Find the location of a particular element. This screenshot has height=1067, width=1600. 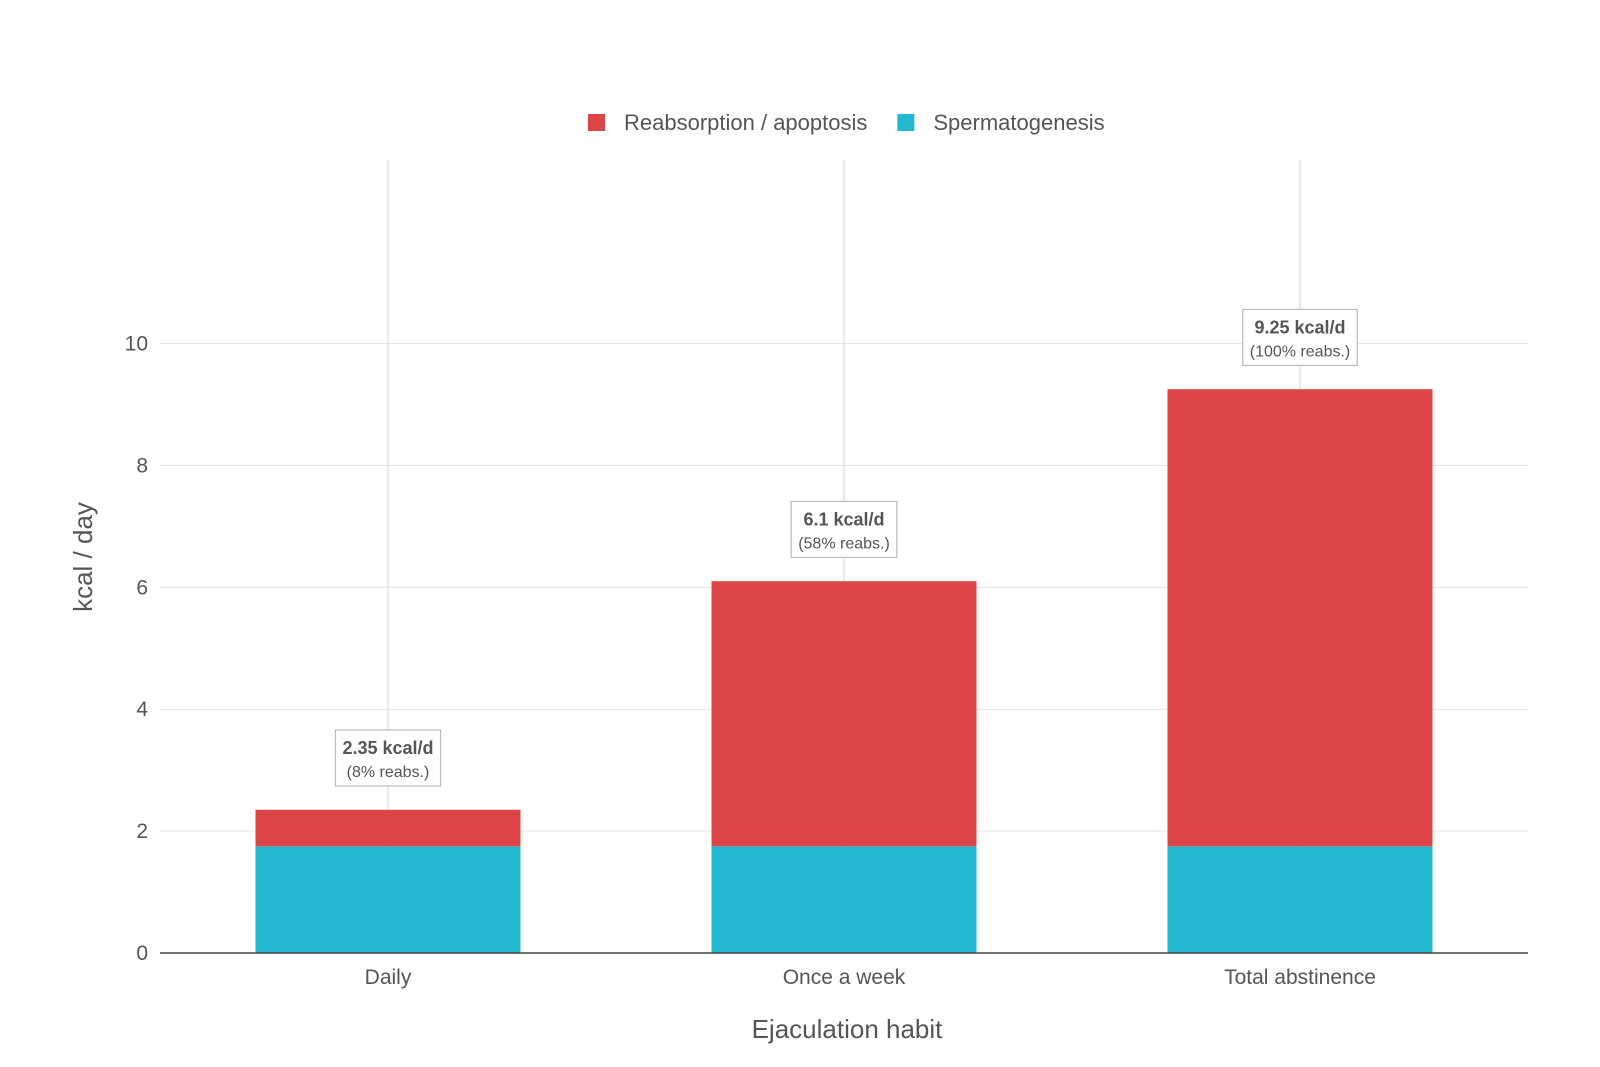

y-tick-label: 2 is located at coordinates (142, 831).